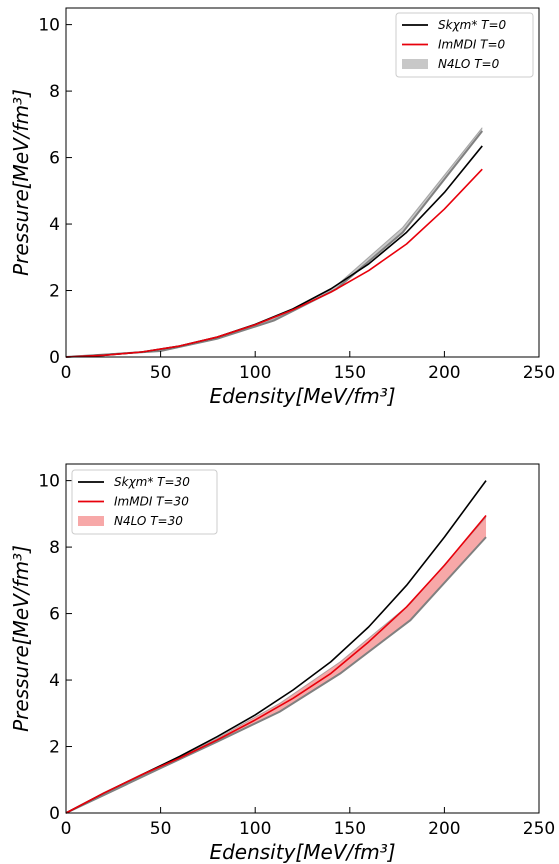  What do you see at coordinates (469, 64) in the screenshot?
I see `legend-label: N4LO T=0` at bounding box center [469, 64].